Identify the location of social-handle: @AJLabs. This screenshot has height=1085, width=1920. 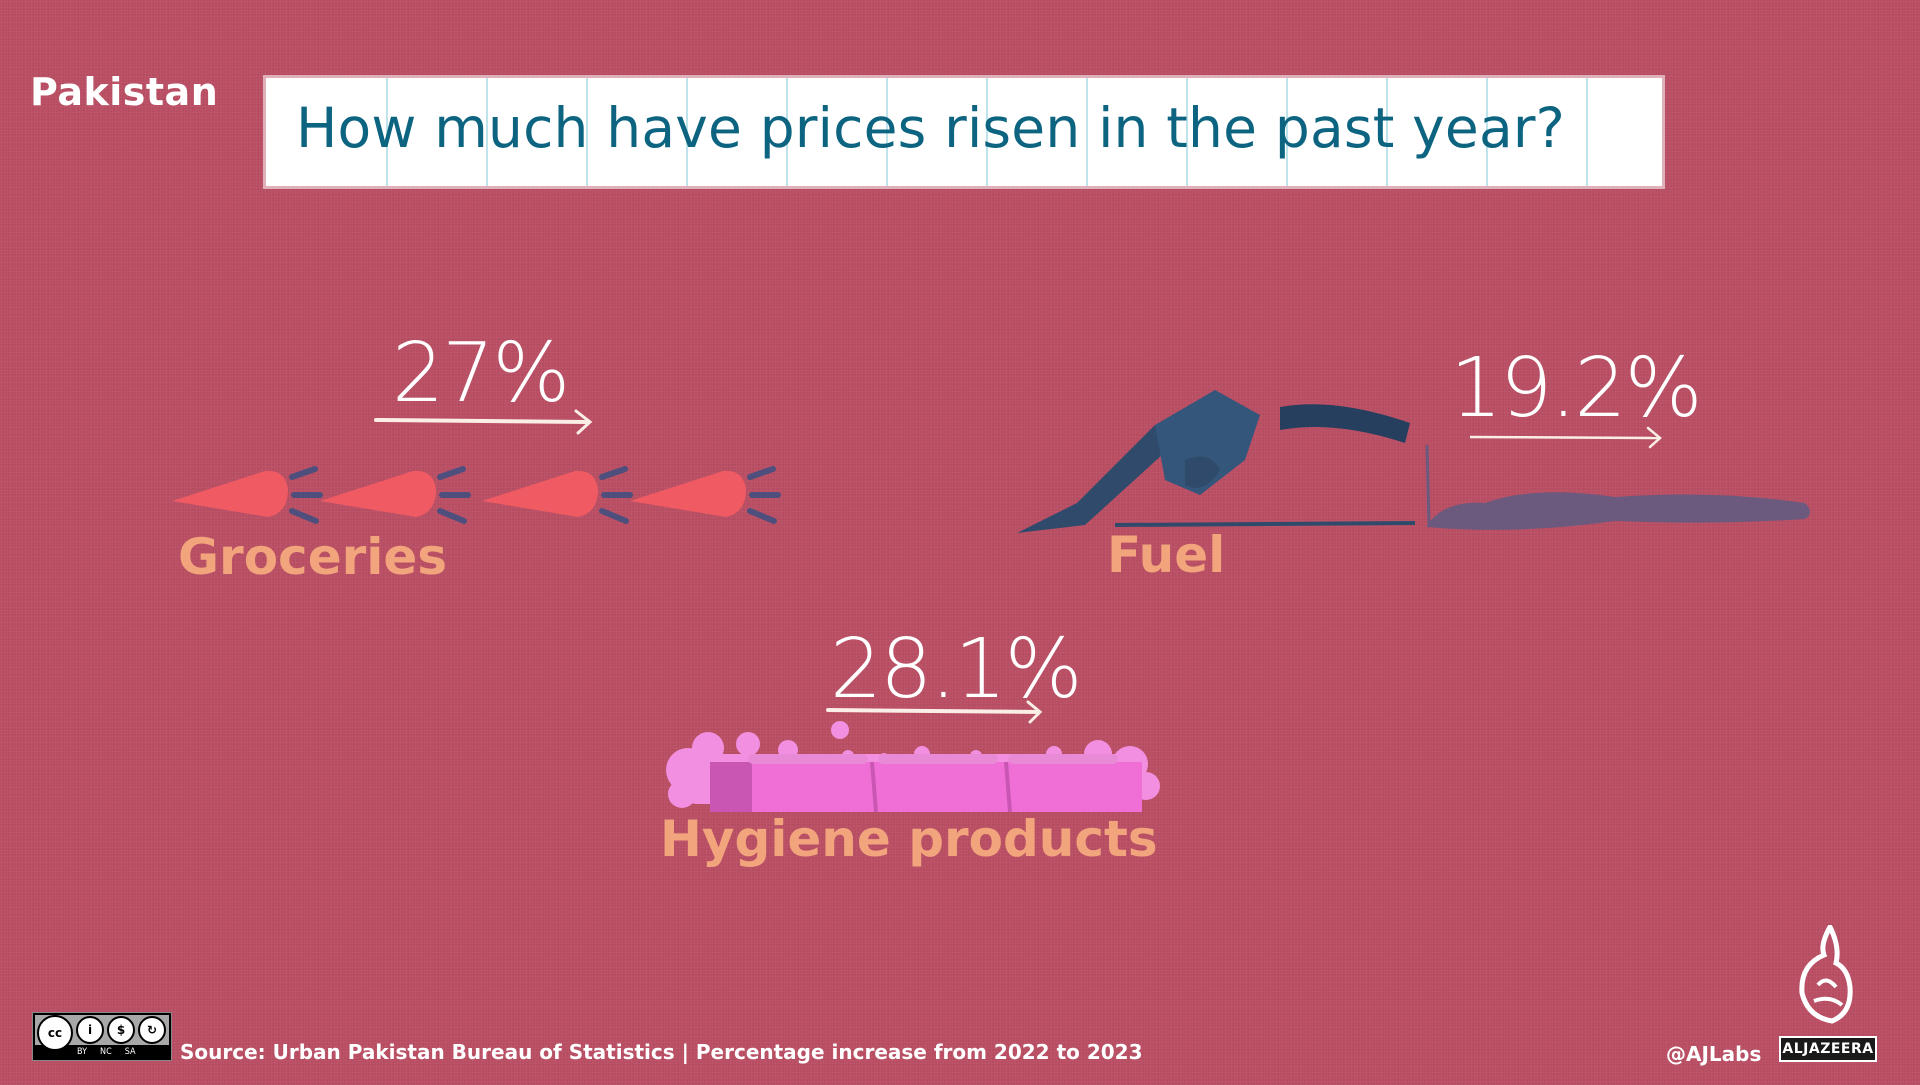
(1714, 1054).